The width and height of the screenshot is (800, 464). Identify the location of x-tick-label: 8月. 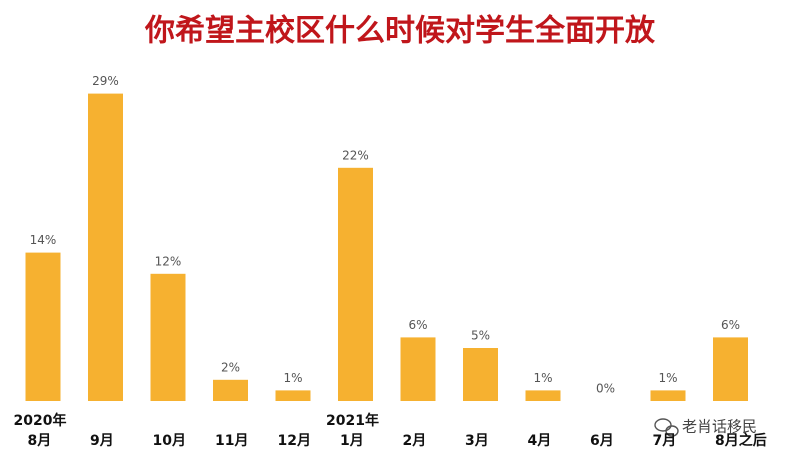
(40, 441).